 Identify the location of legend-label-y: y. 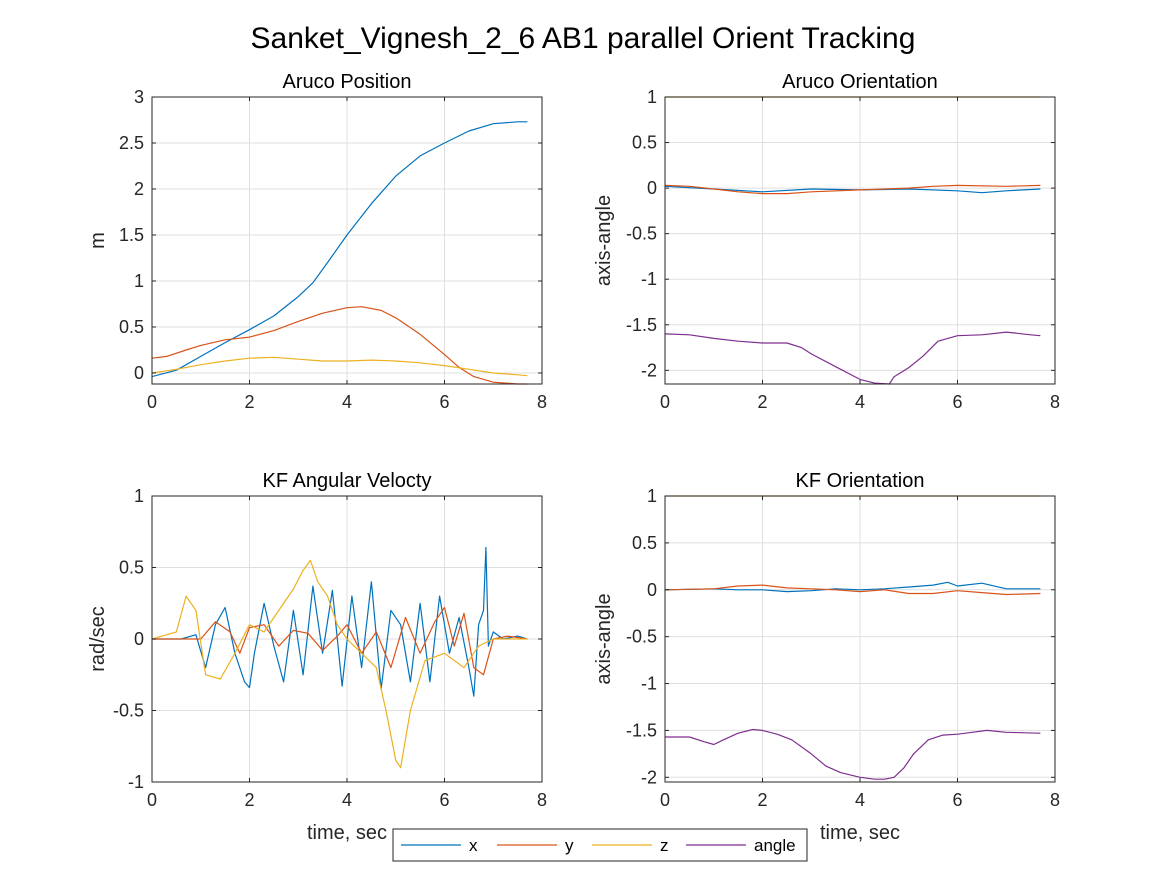
(569, 845).